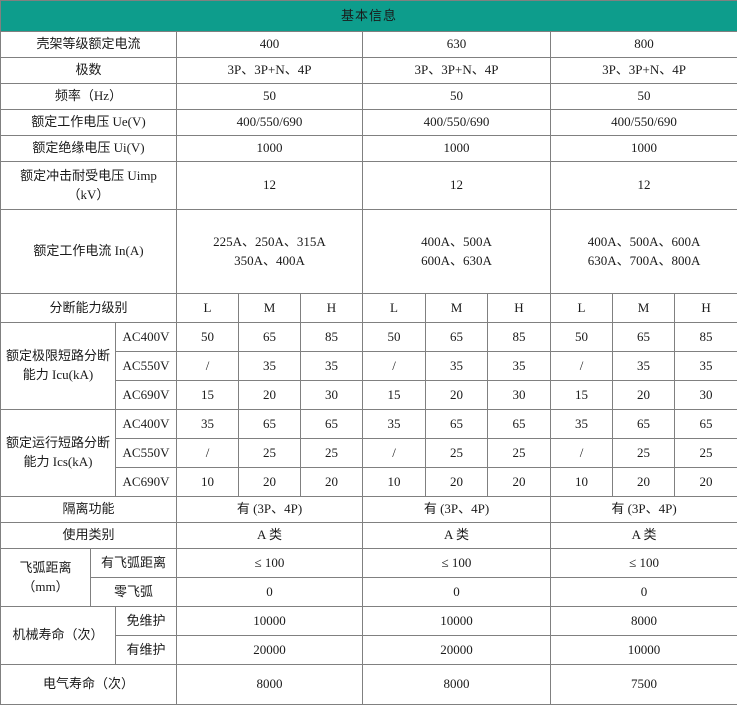 Image resolution: width=737 pixels, height=707 pixels. I want to click on arc-zero-value-1: 0, so click(269, 592).